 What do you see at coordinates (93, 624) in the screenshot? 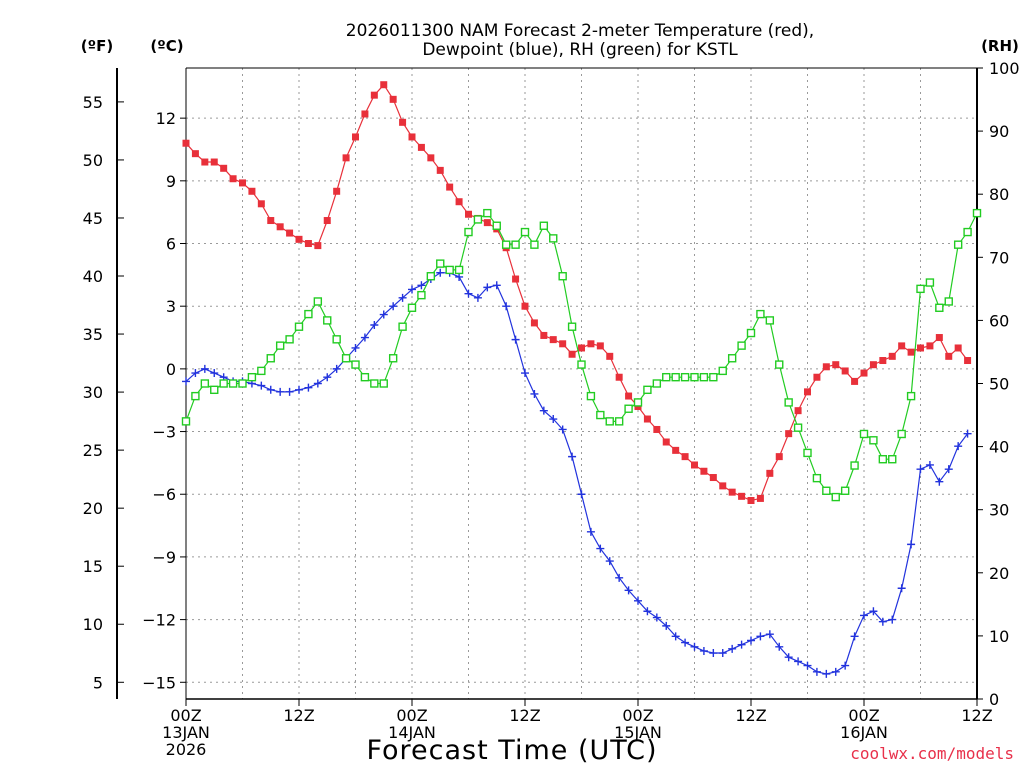
I see `fahrenheit-tick-label: 10` at bounding box center [93, 624].